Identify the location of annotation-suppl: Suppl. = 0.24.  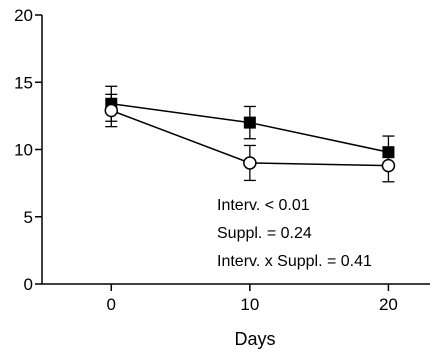
(264, 233).